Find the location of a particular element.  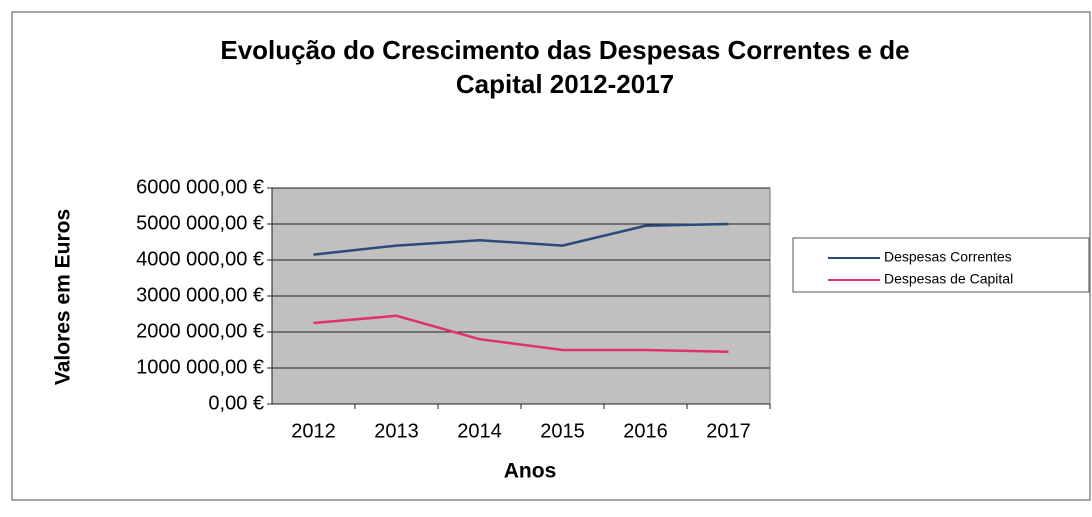

y-tick-label: 4000 000,00 € is located at coordinates (200, 259).